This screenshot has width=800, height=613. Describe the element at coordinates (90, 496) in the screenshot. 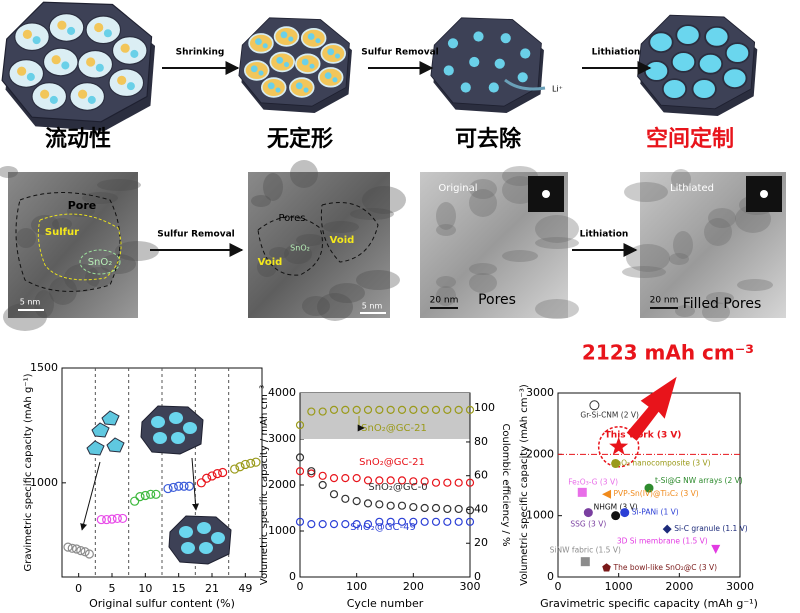

I see `inset-arrow` at that location.